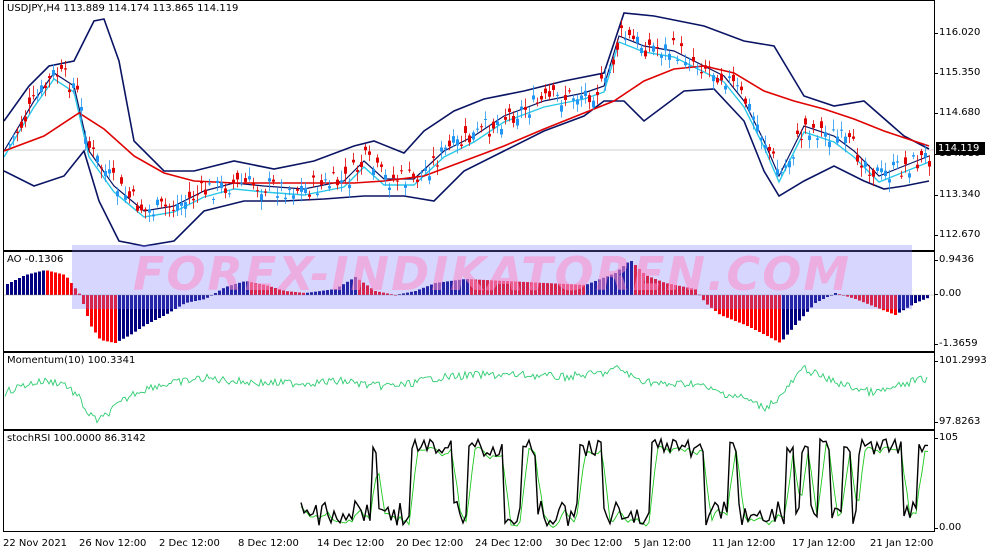  What do you see at coordinates (948, 527) in the screenshot?
I see `stochrsi-tick: 0.00` at bounding box center [948, 527].